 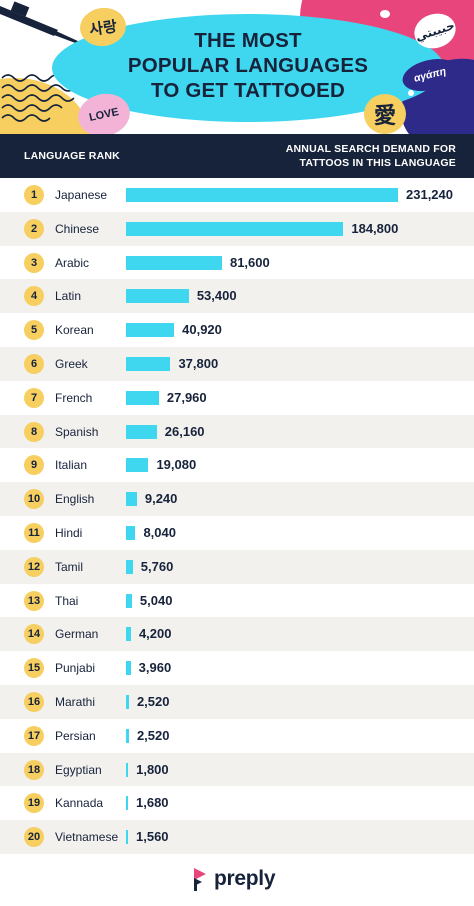 What do you see at coordinates (155, 634) in the screenshot?
I see `value-label: 4,200` at bounding box center [155, 634].